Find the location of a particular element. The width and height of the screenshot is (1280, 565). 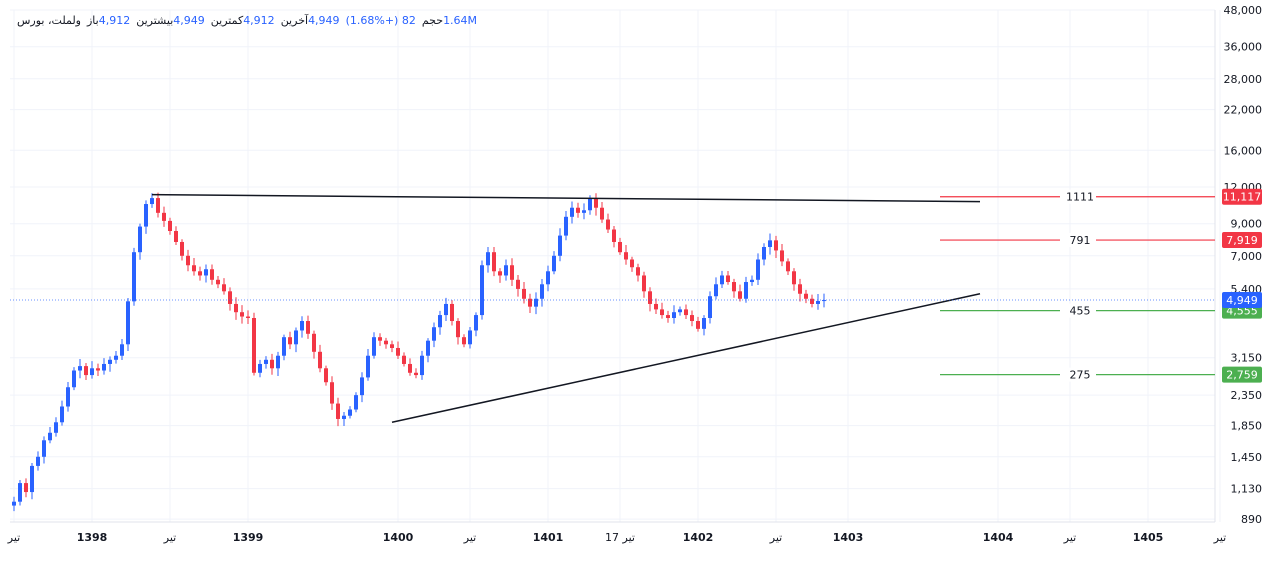

y-tick-label: 1,450 is located at coordinates (1247, 457).